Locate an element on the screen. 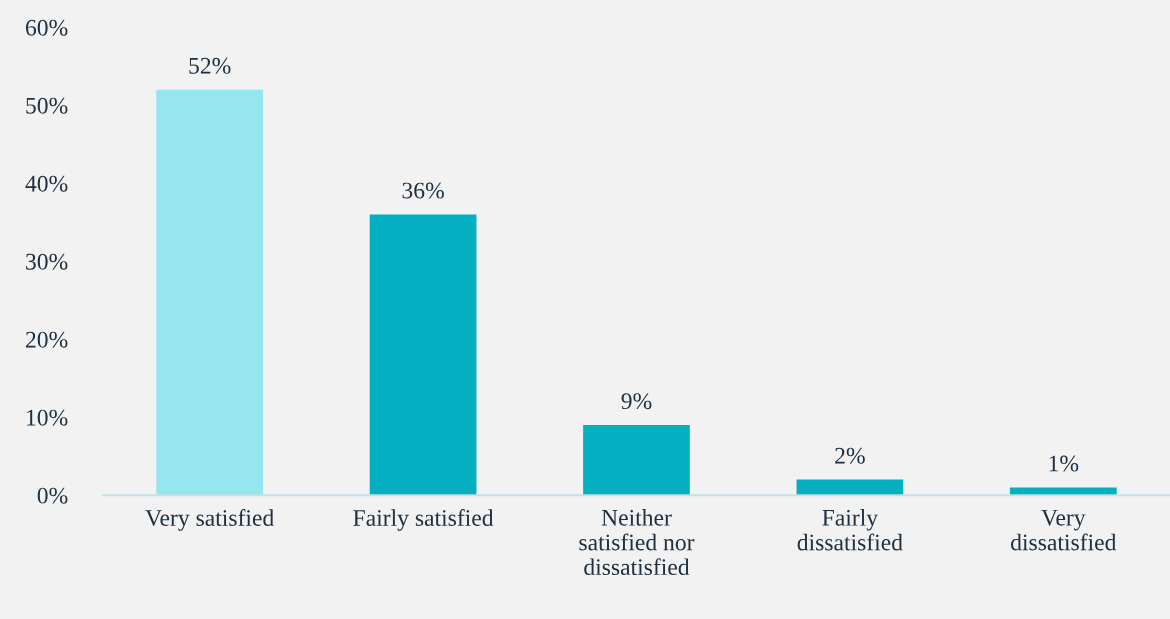 Image resolution: width=1170 pixels, height=619 pixels. x-tick-label: Very dissatisfied is located at coordinates (1064, 530).